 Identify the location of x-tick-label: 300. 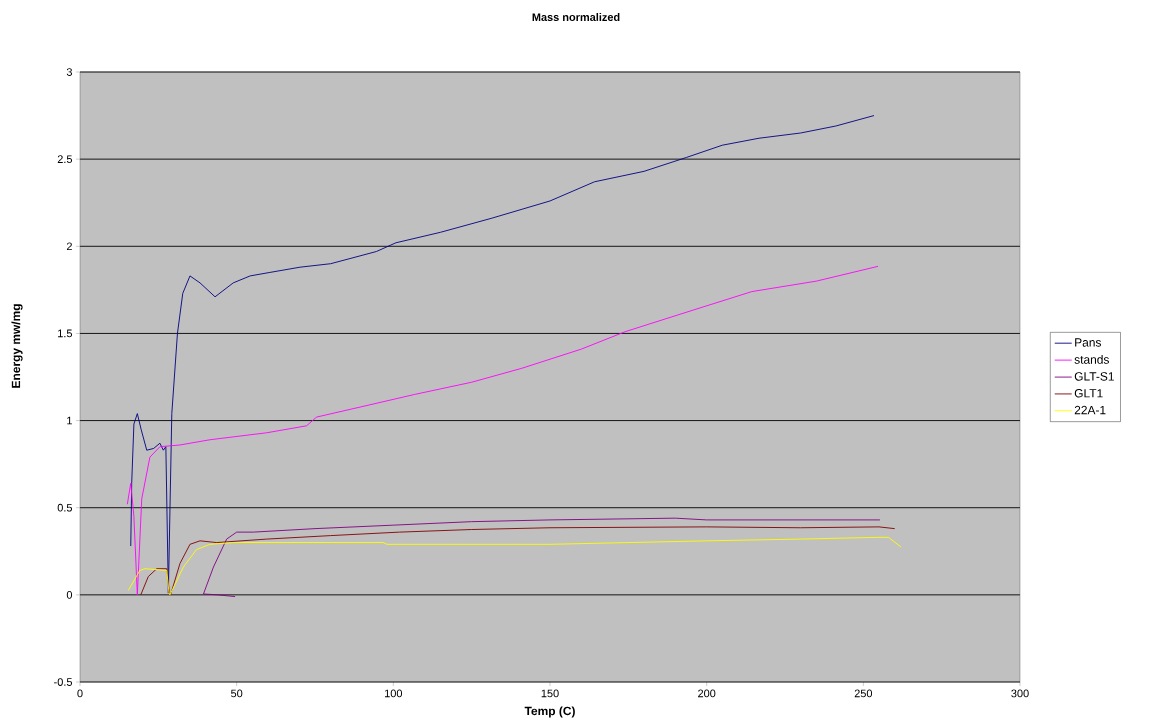
(1020, 693).